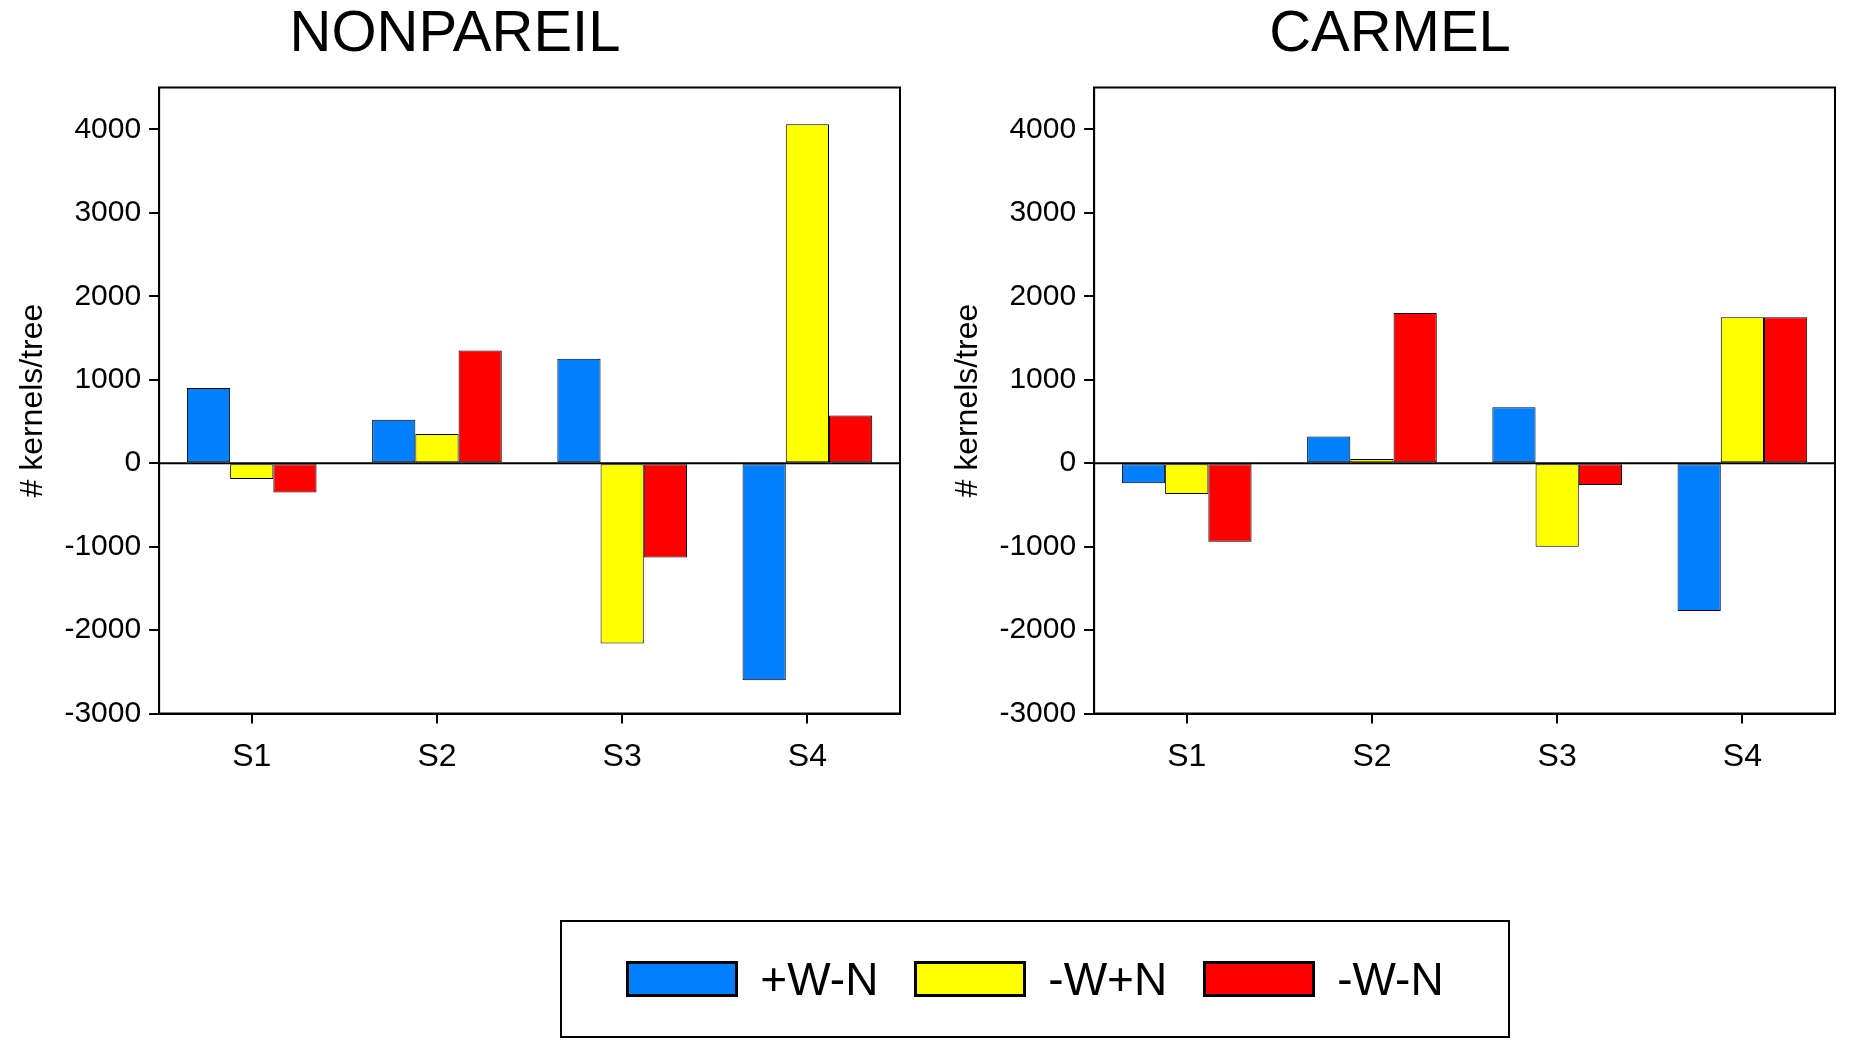  I want to click on legend-label: -W-N, so click(1390, 979).